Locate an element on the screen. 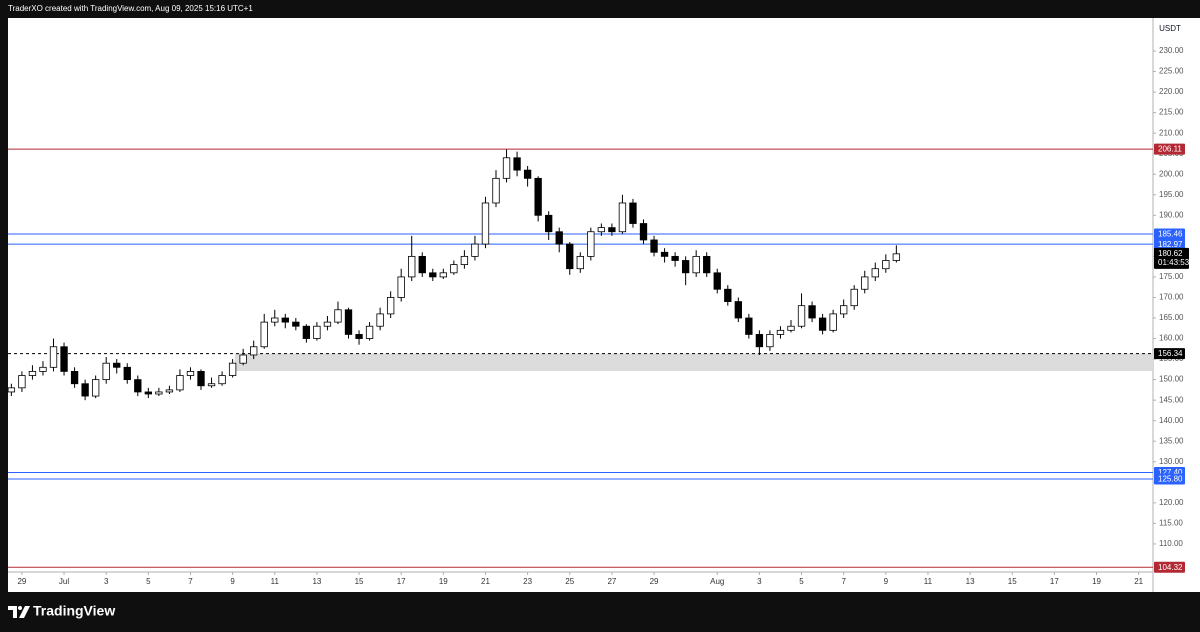 The width and height of the screenshot is (1200, 632). x-tick-label: 5 is located at coordinates (148, 581).